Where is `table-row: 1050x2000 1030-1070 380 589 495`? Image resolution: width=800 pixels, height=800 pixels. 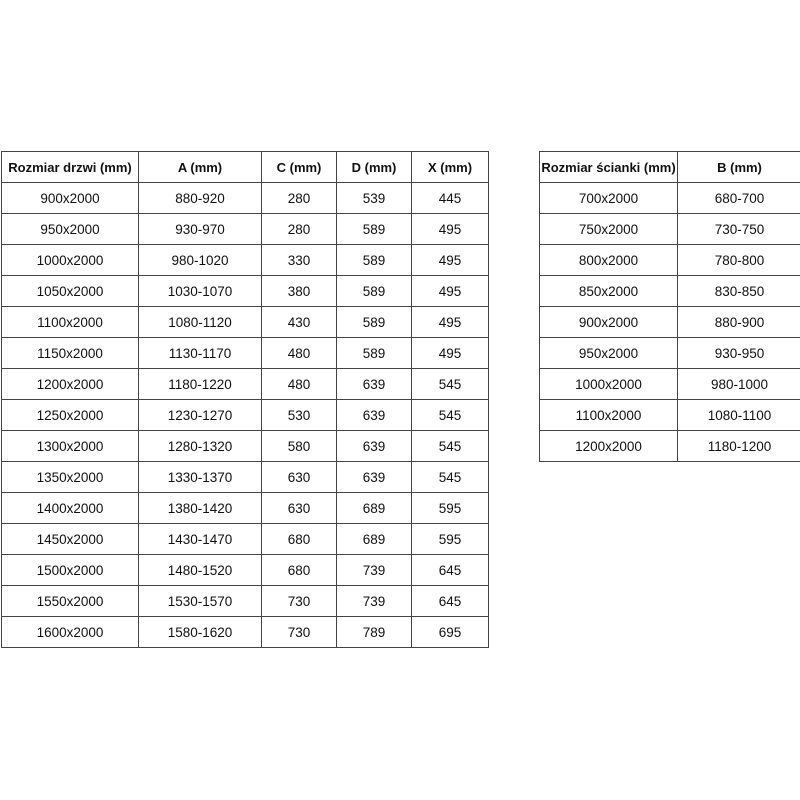 table-row: 1050x2000 1030-1070 380 589 495 is located at coordinates (245, 291).